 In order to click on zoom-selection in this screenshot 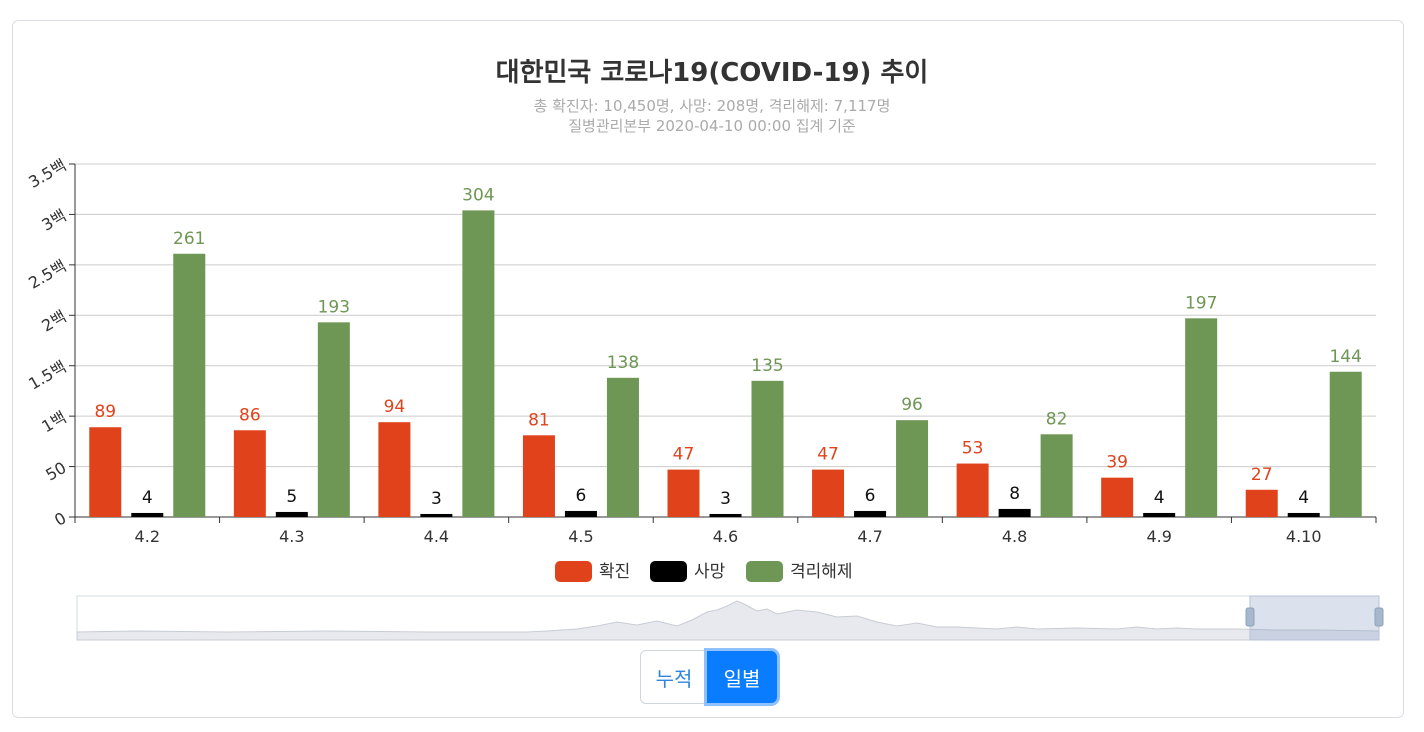, I will do `click(1314, 618)`.